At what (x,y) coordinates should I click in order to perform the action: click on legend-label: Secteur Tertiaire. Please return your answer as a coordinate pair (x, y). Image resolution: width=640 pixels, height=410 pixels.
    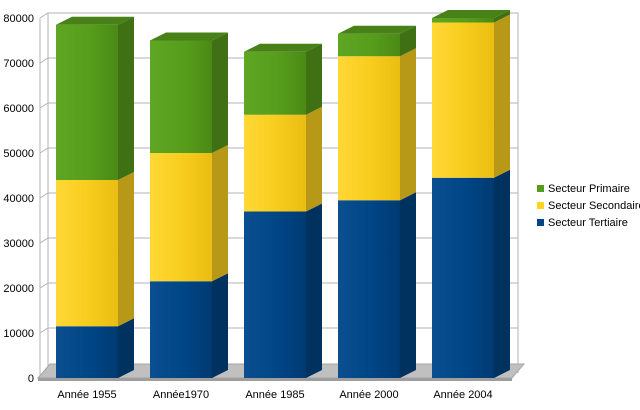
    Looking at the image, I should click on (588, 223).